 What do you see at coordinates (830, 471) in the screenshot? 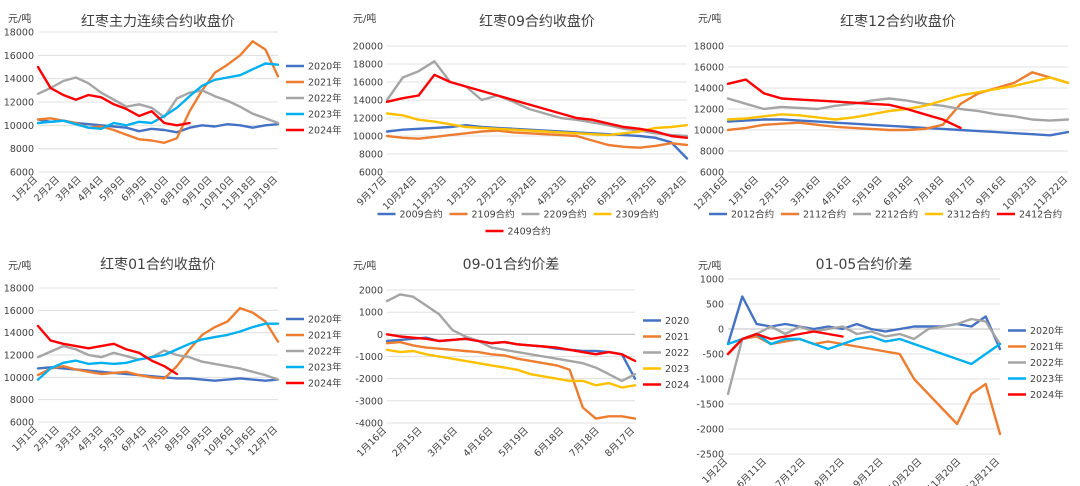
I see `x-tick-label: 8月12日` at bounding box center [830, 471].